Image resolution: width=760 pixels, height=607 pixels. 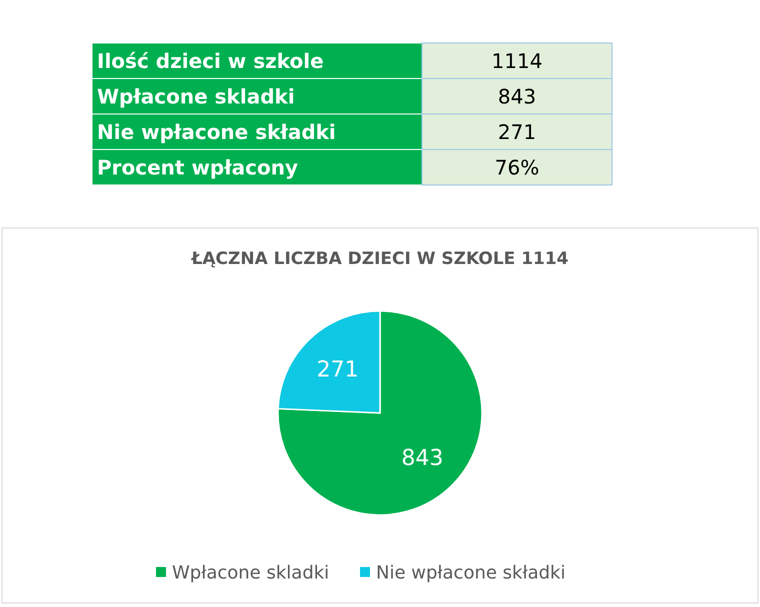 What do you see at coordinates (471, 573) in the screenshot?
I see `legend-label: Nie wpłacone składki` at bounding box center [471, 573].